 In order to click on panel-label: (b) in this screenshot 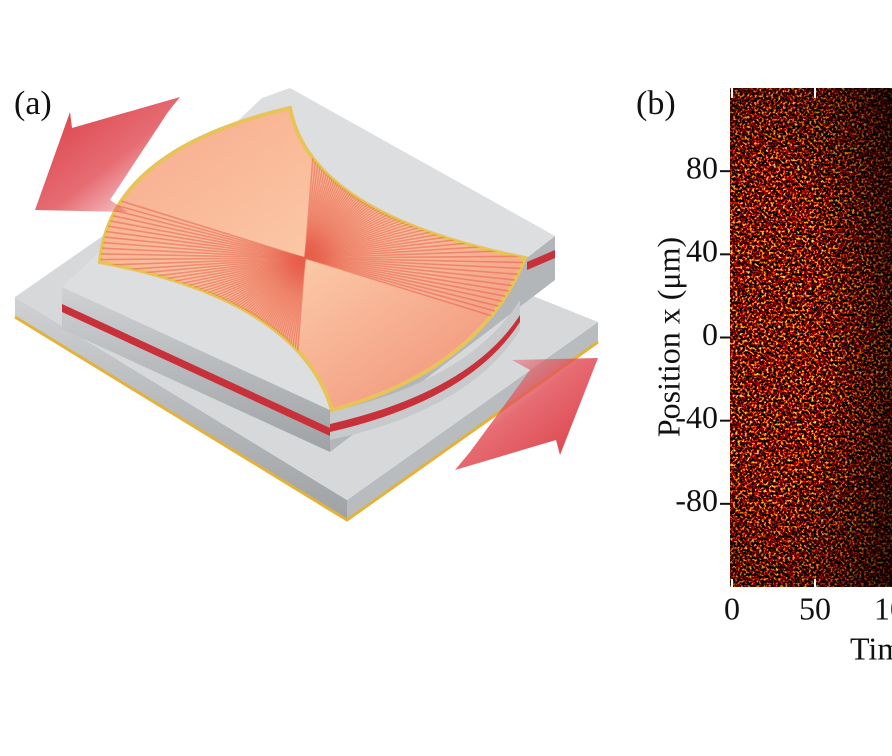, I will do `click(656, 103)`.